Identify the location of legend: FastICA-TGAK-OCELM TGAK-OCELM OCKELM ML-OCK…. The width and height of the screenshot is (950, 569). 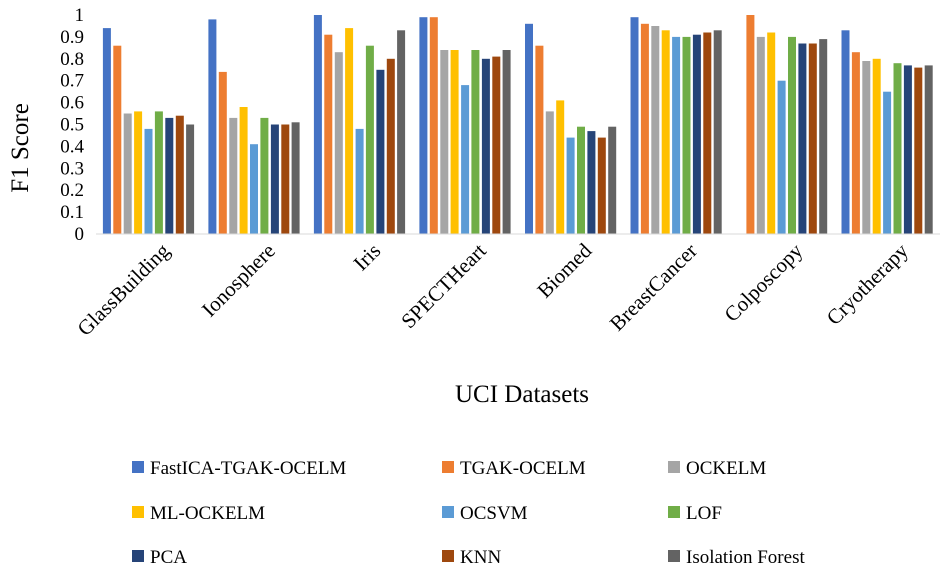
(468, 513).